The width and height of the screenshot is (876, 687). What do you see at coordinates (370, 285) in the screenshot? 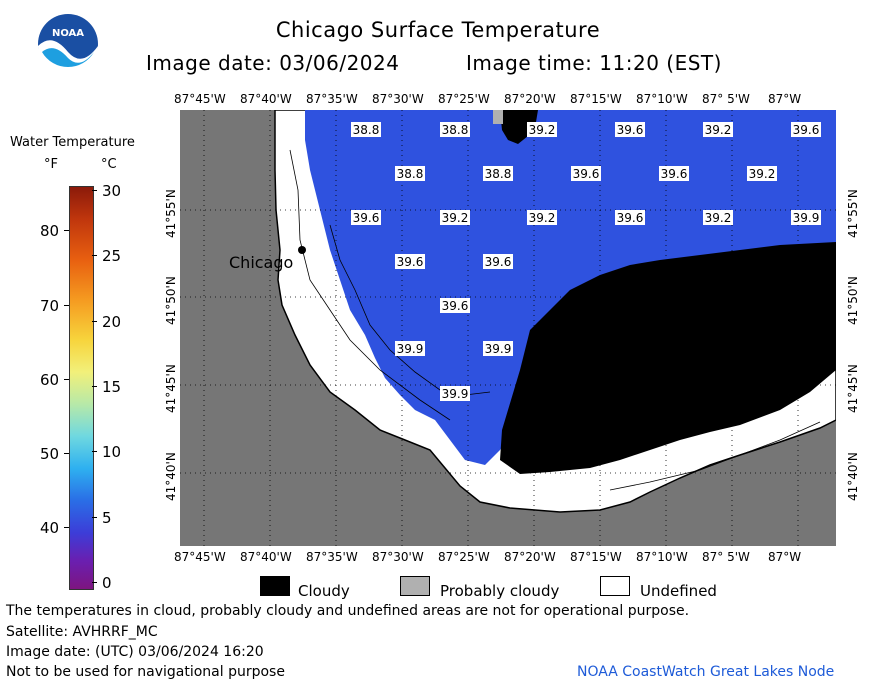
I see `contour-line` at bounding box center [370, 285].